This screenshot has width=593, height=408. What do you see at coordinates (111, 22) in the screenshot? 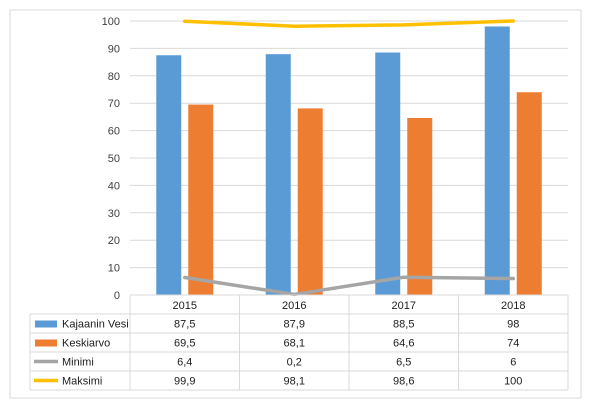
I see `y-tick-label: 100` at bounding box center [111, 22].